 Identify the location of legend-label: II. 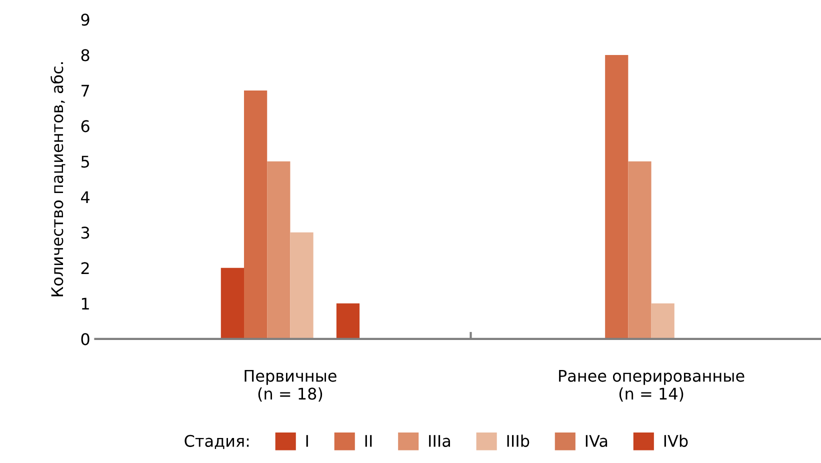
(368, 441).